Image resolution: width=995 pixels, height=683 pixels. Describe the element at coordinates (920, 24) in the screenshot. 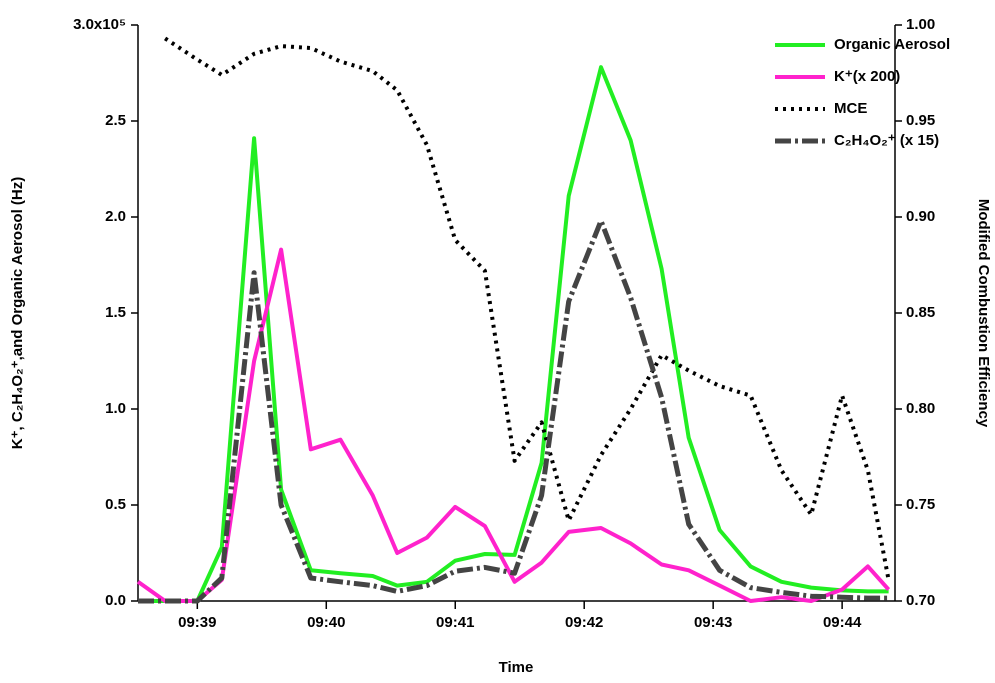

I see `y2-tick-label: 1.00` at that location.